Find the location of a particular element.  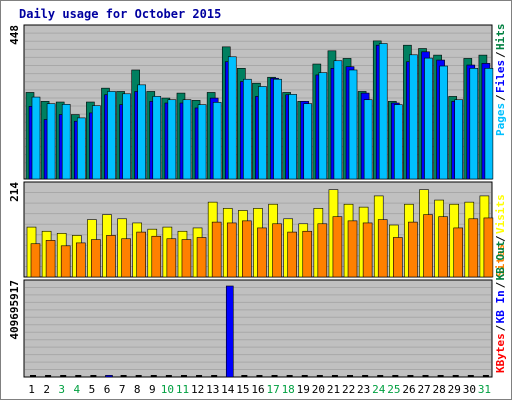

panel-2-max-label: 214 is located at coordinates (14, 192).